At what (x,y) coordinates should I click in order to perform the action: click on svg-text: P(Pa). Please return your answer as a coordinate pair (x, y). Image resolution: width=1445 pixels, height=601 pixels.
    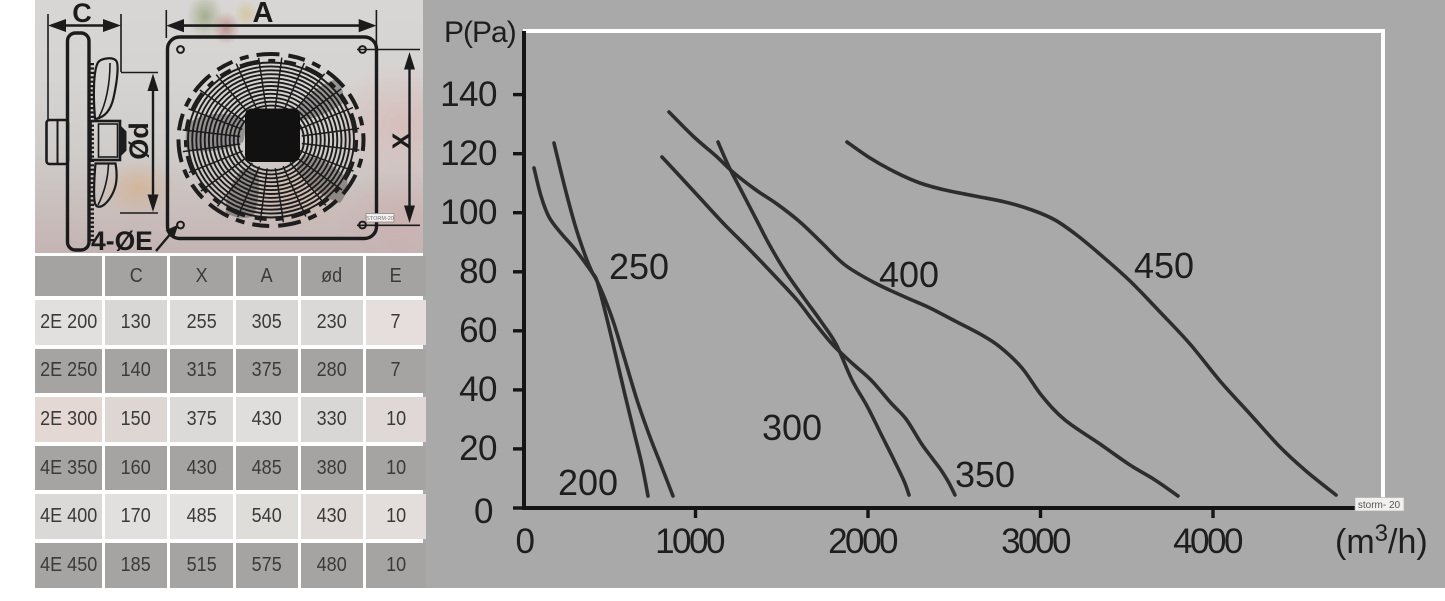
    Looking at the image, I should click on (480, 32).